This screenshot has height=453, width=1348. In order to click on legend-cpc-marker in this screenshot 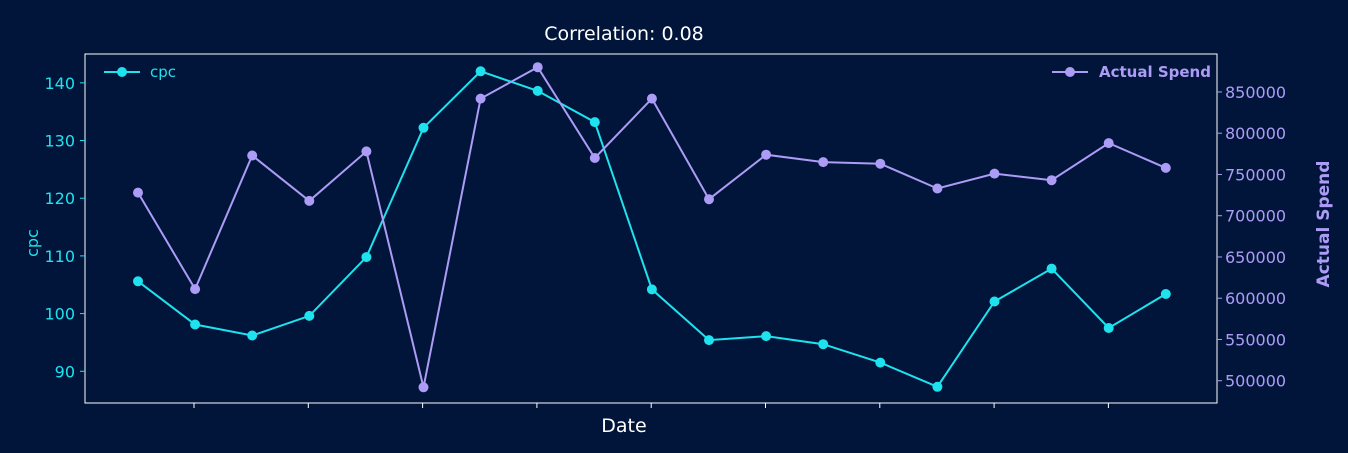, I will do `click(122, 72)`.